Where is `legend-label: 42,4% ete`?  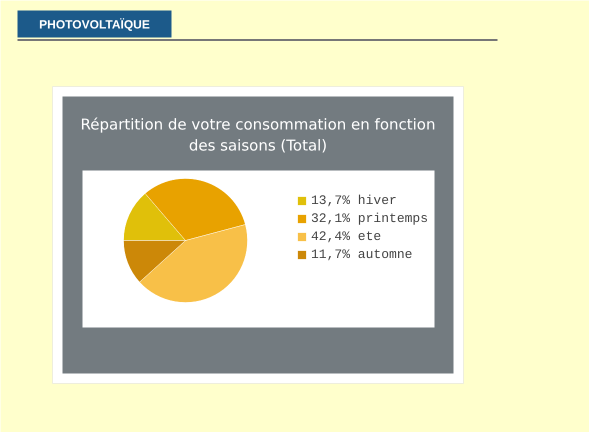 legend-label: 42,4% ete is located at coordinates (346, 236).